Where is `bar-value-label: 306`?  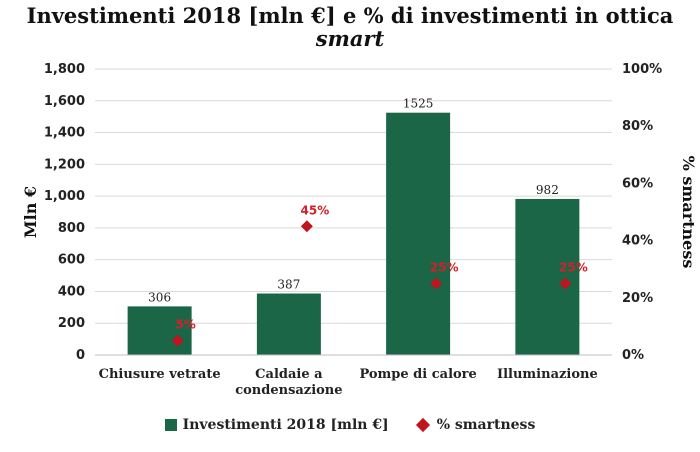 bar-value-label: 306 is located at coordinates (159, 297).